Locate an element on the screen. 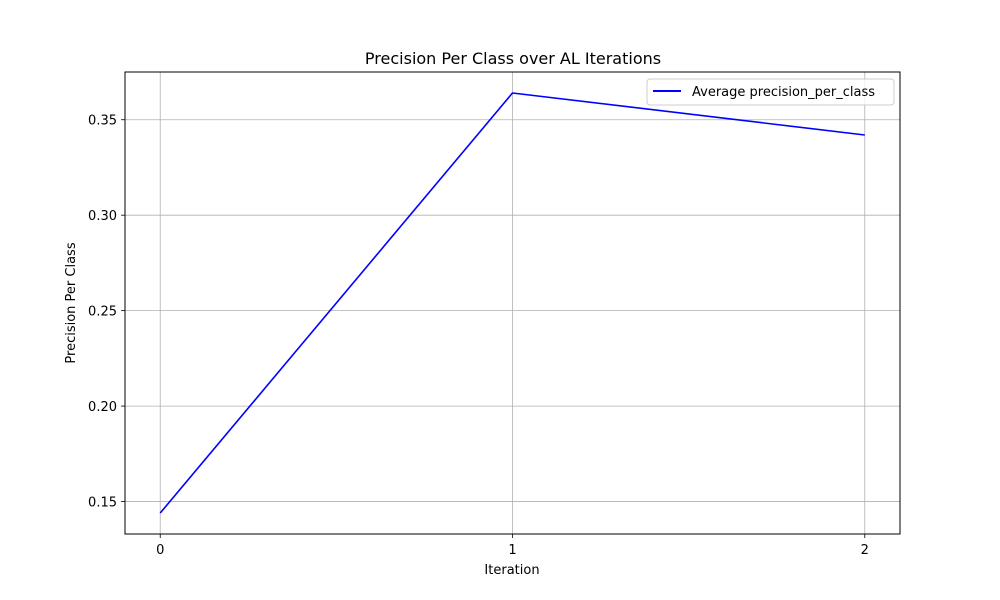 Image resolution: width=1000 pixels, height=600 pixels. legend-label: Average precision_per_class is located at coordinates (783, 92).